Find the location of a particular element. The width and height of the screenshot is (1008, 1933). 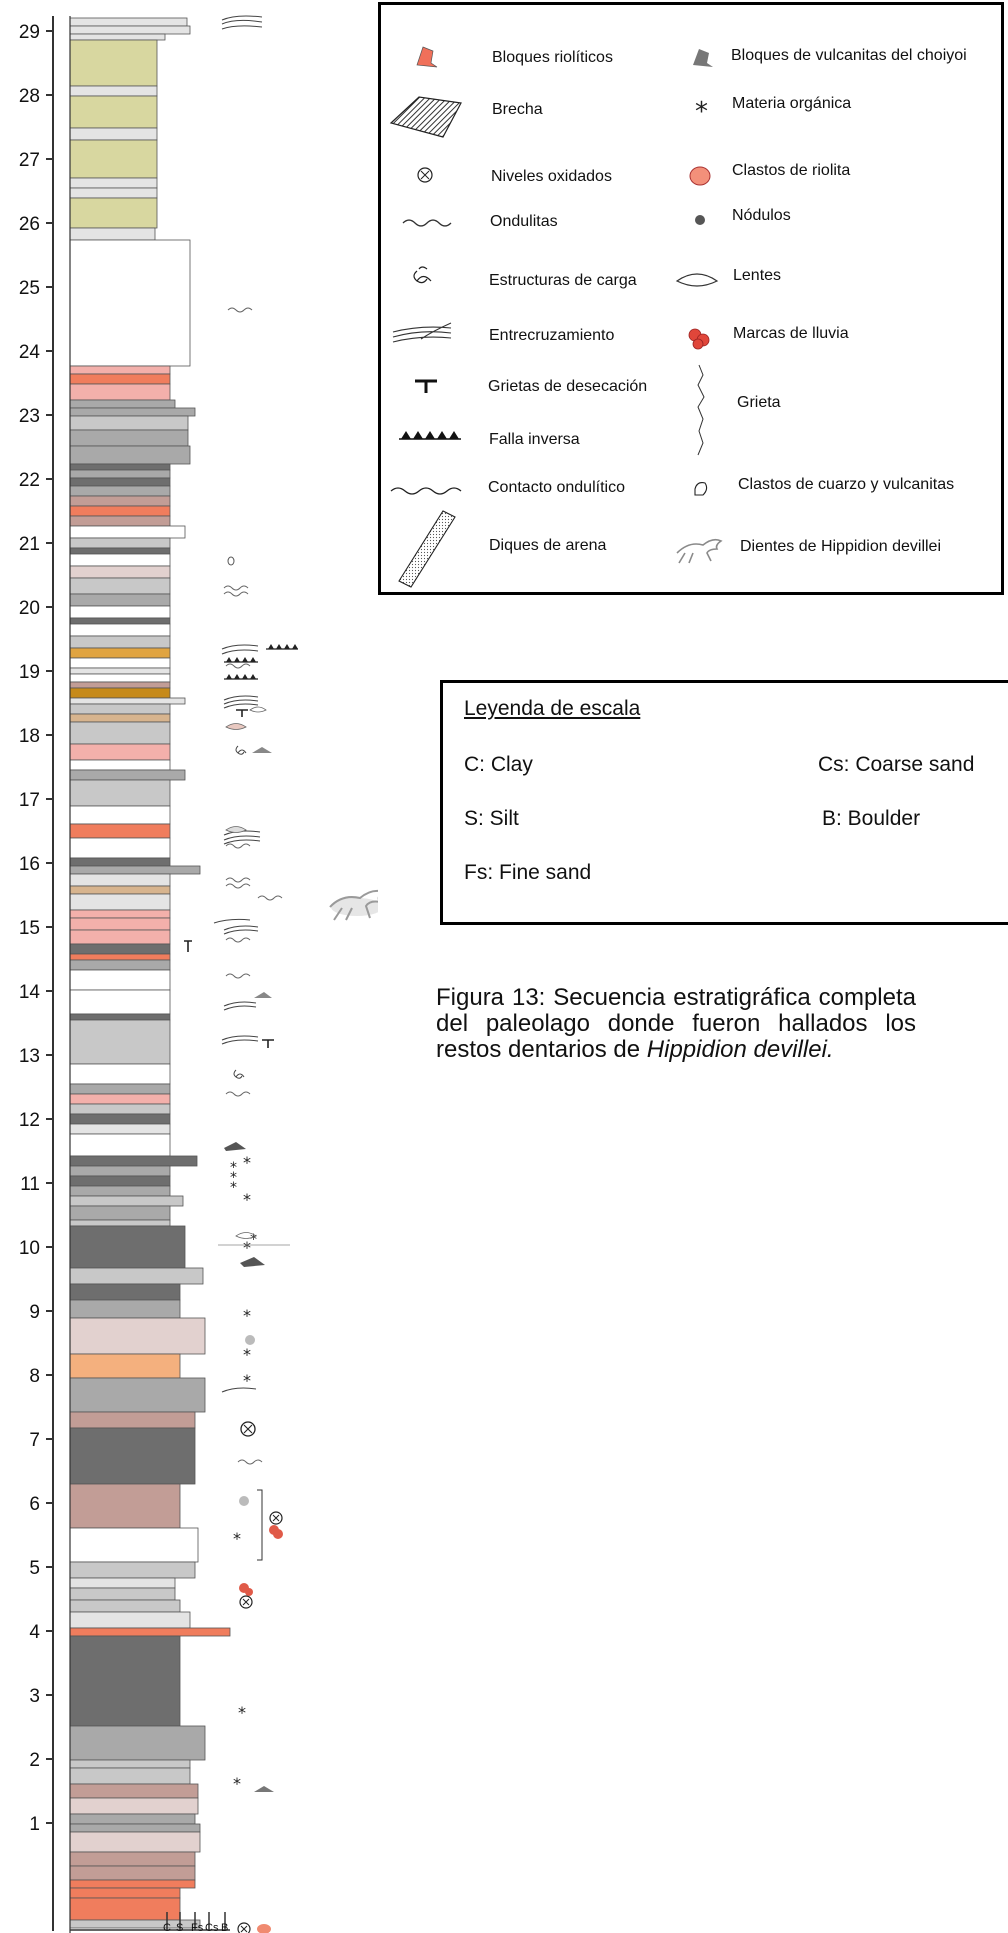

scale-item-boulder: B: Boulder is located at coordinates (871, 818).